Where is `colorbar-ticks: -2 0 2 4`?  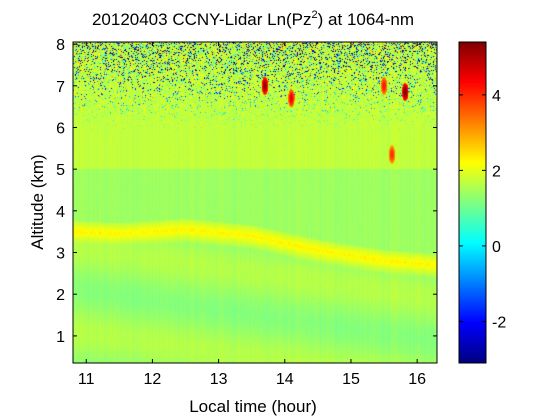 colorbar-ticks: -2 0 2 4 is located at coordinates (482, 209).